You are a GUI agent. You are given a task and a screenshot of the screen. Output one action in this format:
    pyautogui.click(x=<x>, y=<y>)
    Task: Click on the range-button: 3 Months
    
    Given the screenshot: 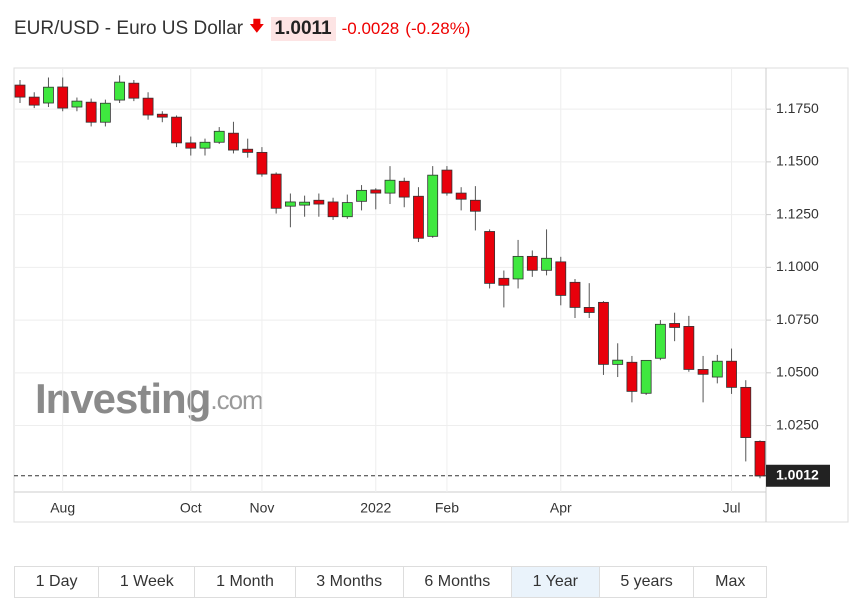 What is the action you would take?
    pyautogui.click(x=350, y=582)
    